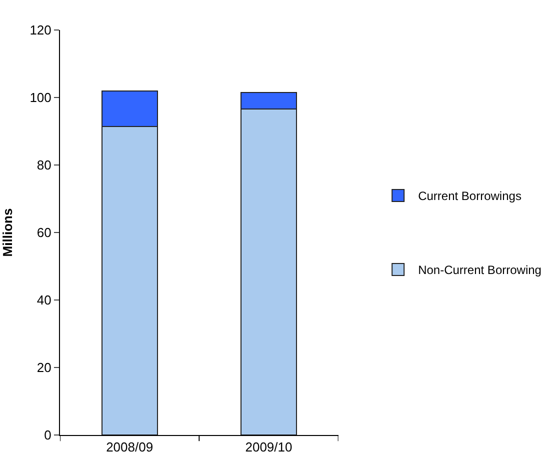  Describe the element at coordinates (130, 447) in the screenshot. I see `x-tick-label: 2008/09` at that location.